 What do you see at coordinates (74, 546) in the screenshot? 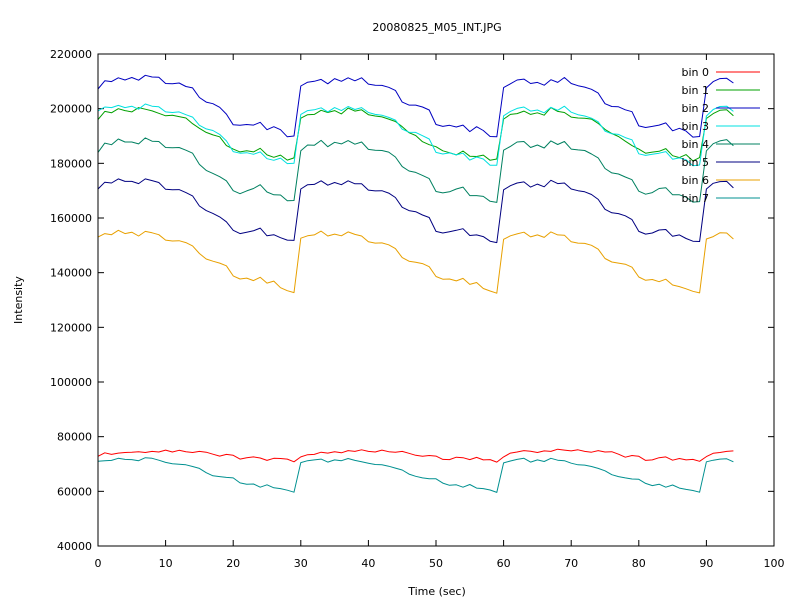
I see `y-tick-label: 40000` at bounding box center [74, 546].